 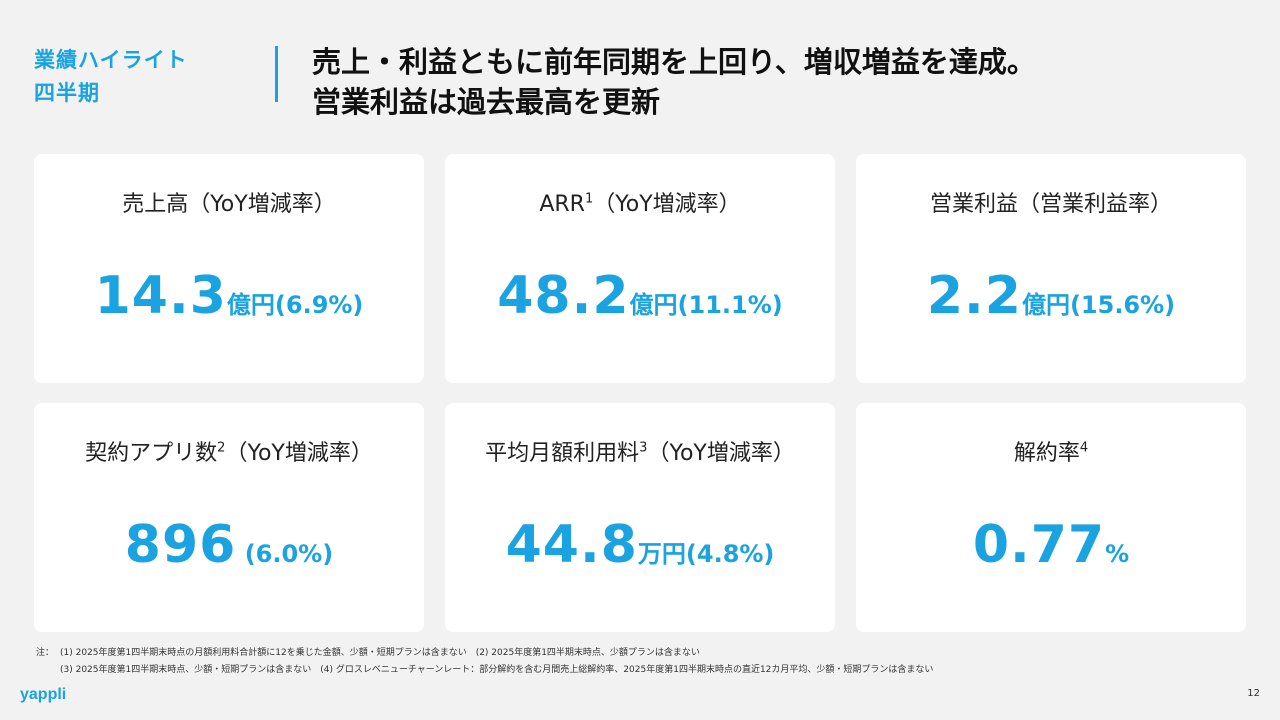 I want to click on card-revenue: 売上高（YoY増減率） 14.3億円(6.9%), so click(x=229, y=268).